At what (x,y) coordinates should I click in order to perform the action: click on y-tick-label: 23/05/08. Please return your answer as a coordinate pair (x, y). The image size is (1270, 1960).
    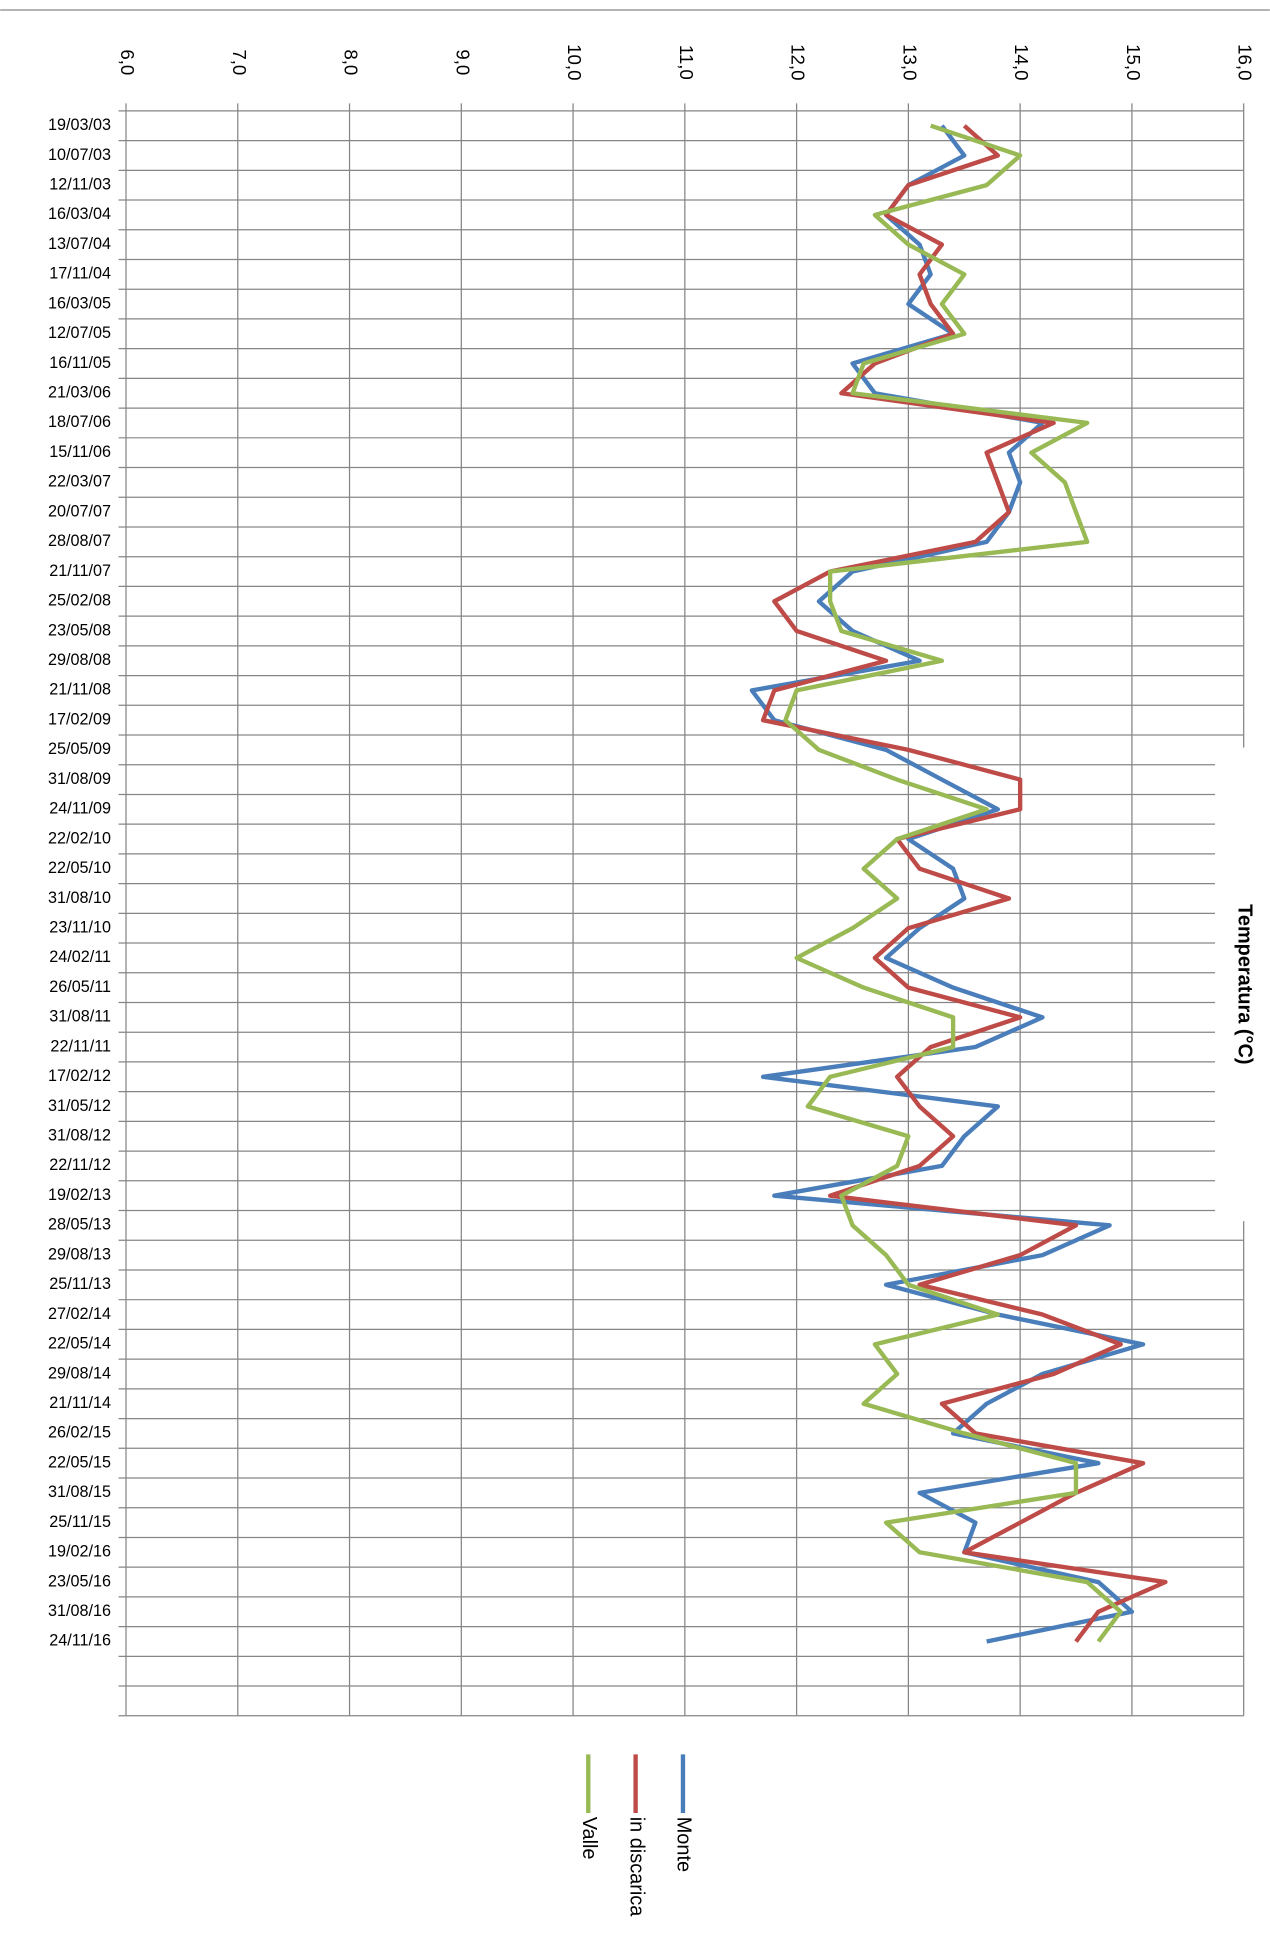
    Looking at the image, I should click on (79, 630).